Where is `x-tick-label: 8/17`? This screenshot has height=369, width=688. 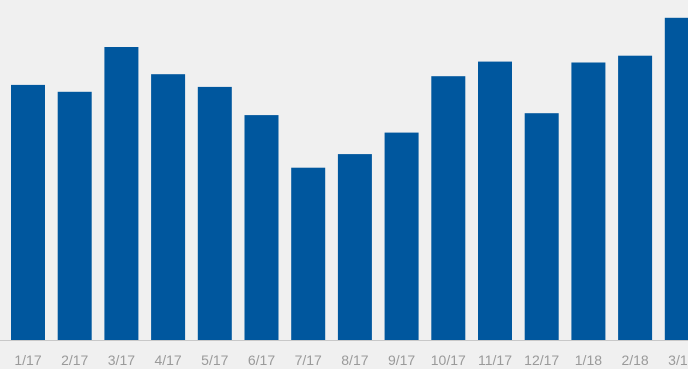 x-tick-label: 8/17 is located at coordinates (354, 360).